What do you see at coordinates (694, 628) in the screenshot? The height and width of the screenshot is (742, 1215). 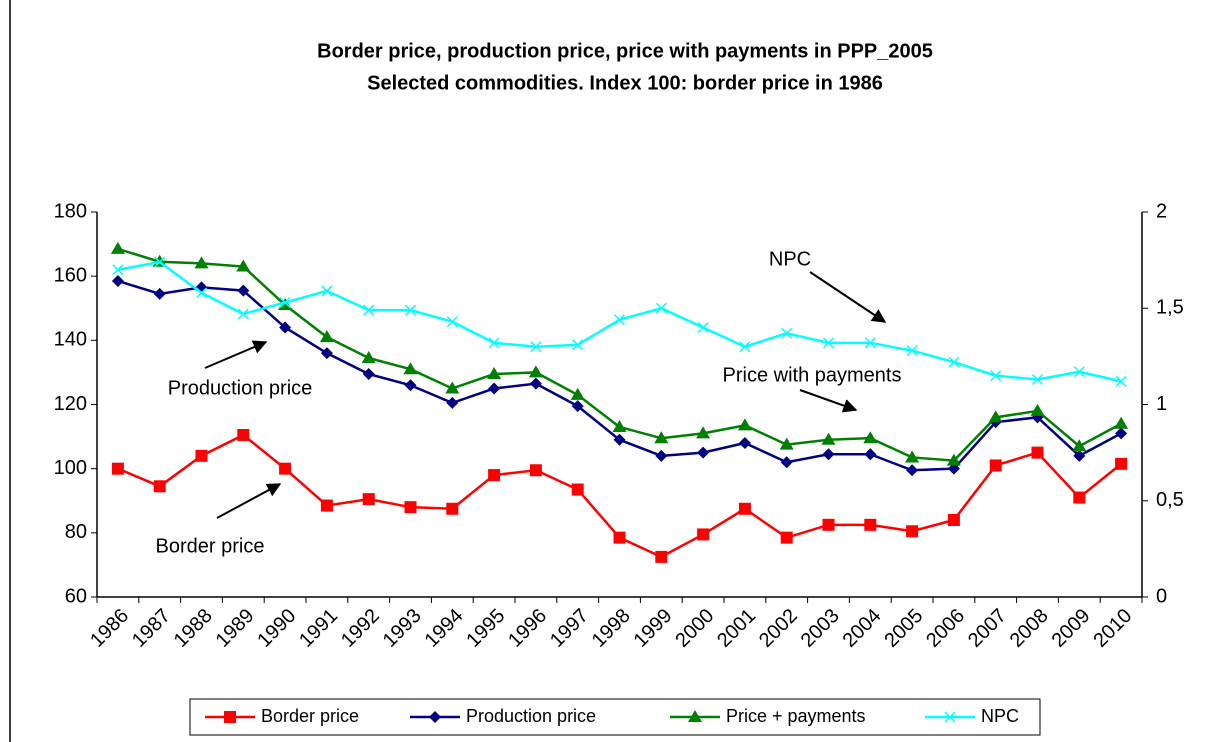 I see `x-tick-label: 2000` at bounding box center [694, 628].